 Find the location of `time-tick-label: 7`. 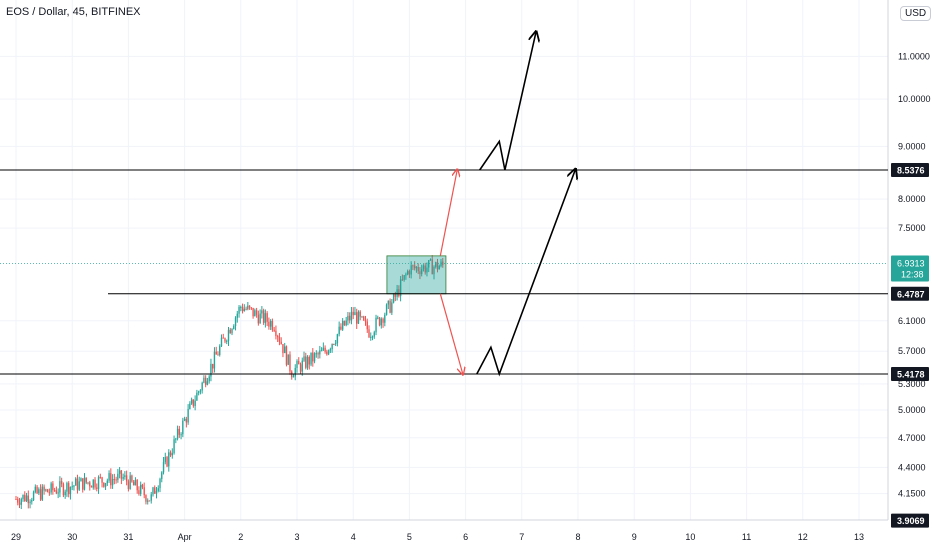

time-tick-label: 7 is located at coordinates (521, 537).